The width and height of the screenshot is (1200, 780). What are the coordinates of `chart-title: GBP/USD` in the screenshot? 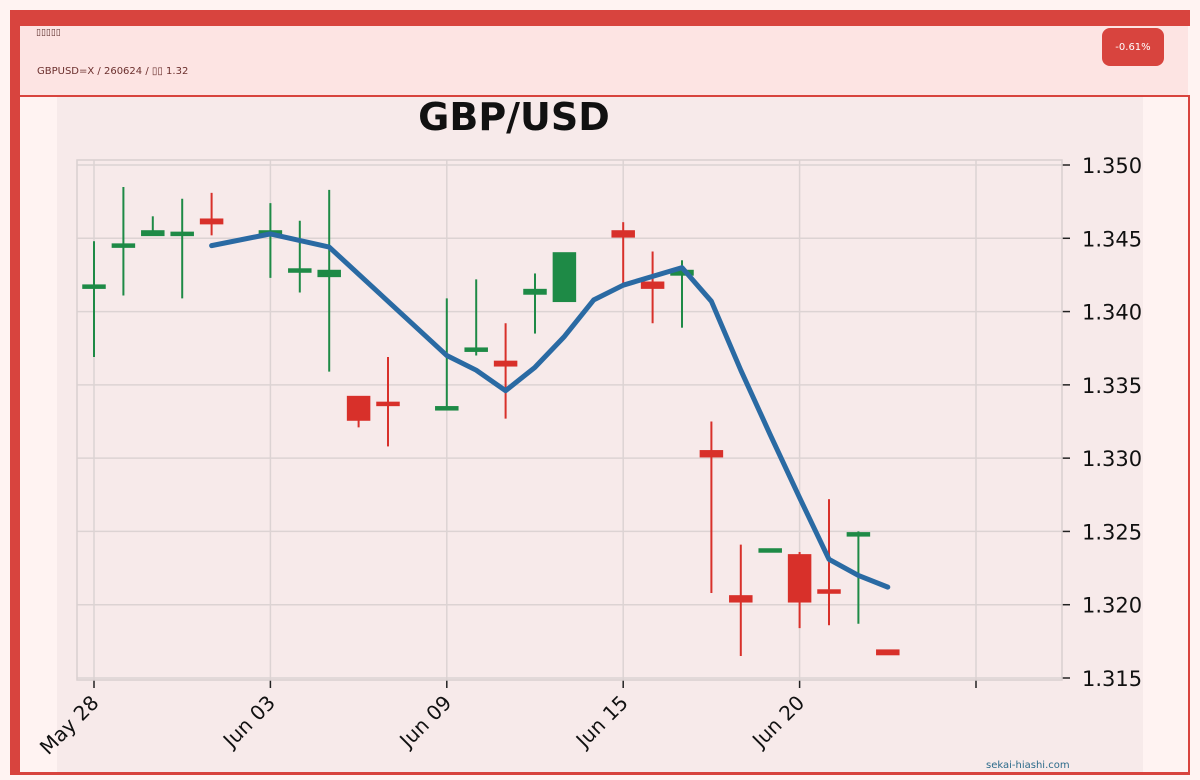 It's located at (514, 117).